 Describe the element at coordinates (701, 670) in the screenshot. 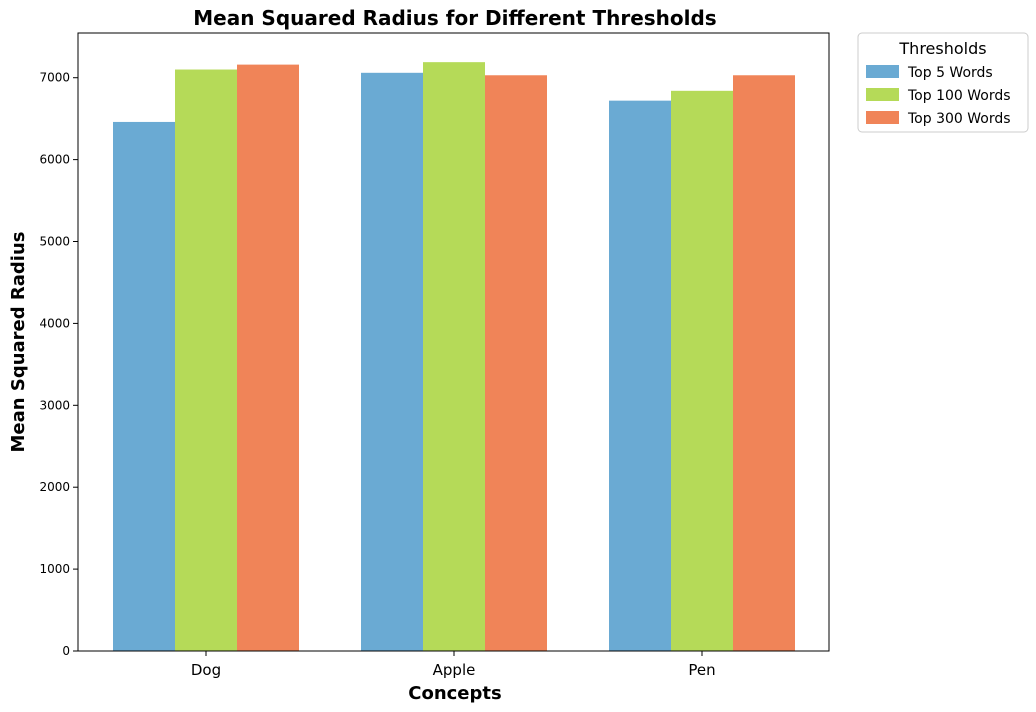

I see `x-tick-label-pen: Pen` at that location.